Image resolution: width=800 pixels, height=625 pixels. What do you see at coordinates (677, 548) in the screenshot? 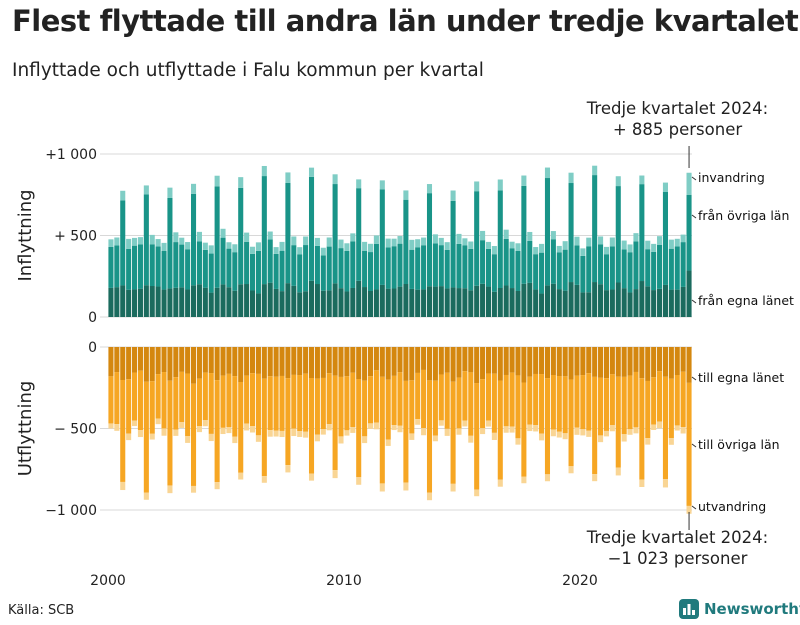
I see `annotation-outflow: Tredje kvartalet 2024: −1 023 personer` at bounding box center [677, 548].